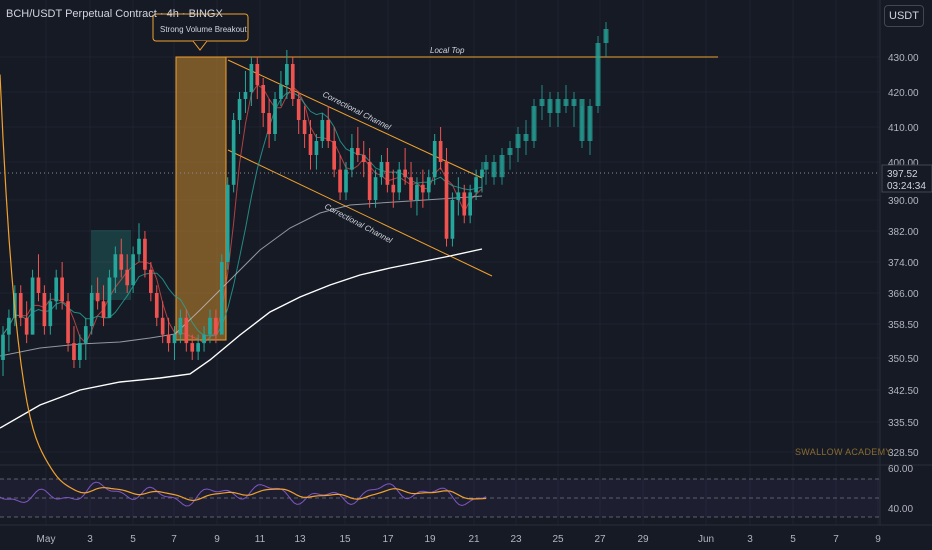  What do you see at coordinates (903, 93) in the screenshot?
I see `price-tick-label: 420.00` at bounding box center [903, 93].